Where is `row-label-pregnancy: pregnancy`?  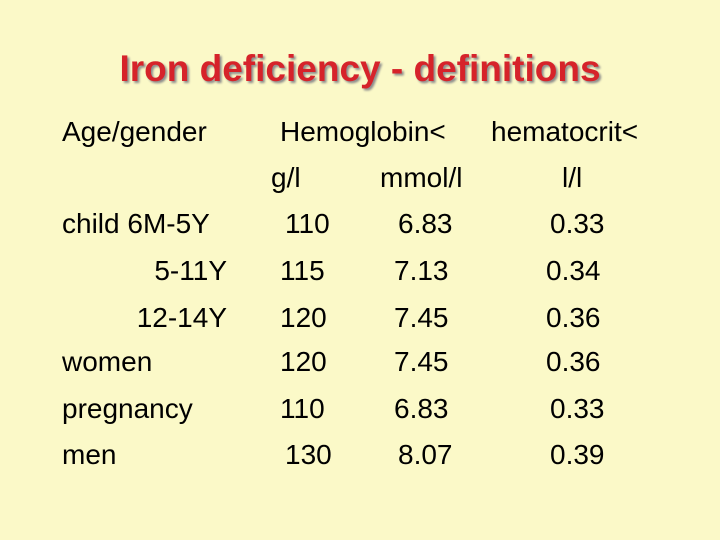
row-label-pregnancy: pregnancy is located at coordinates (127, 408).